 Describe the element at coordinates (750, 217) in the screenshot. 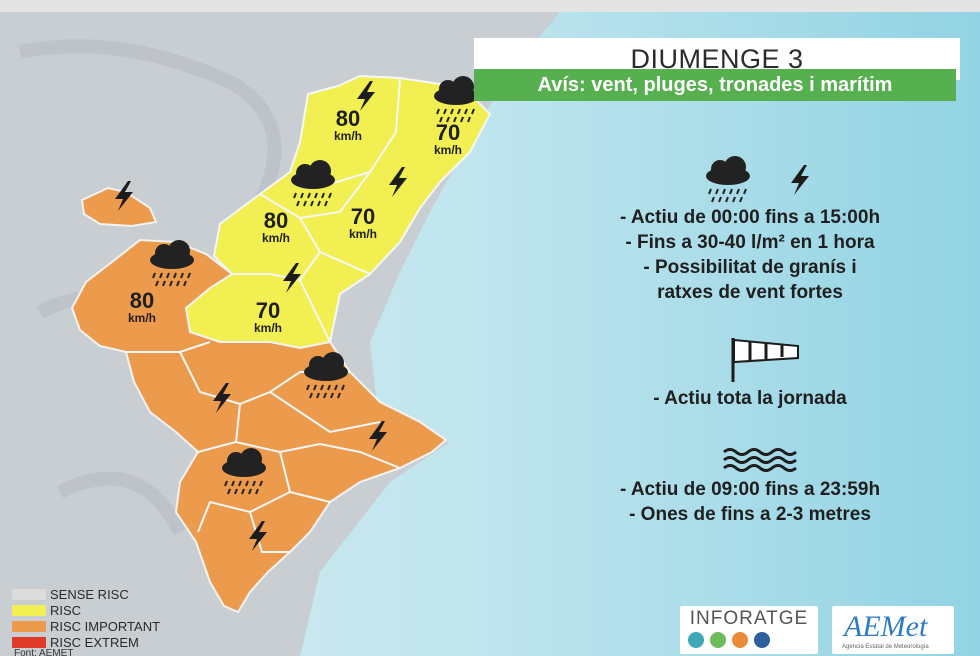

I see `storm-info-line: - Actiu de 00:00 fins a 15:00h` at that location.